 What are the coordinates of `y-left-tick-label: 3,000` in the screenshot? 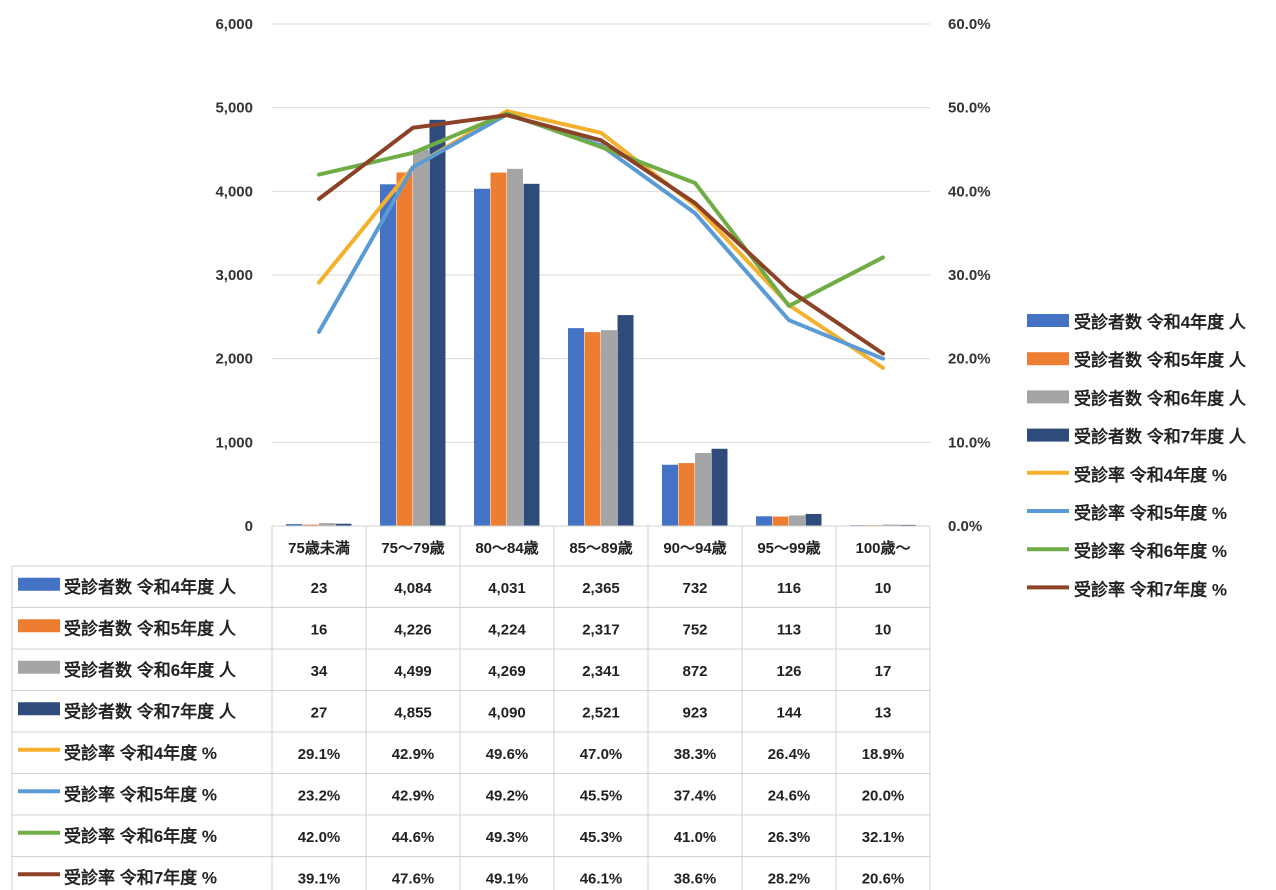 It's located at (234, 275).